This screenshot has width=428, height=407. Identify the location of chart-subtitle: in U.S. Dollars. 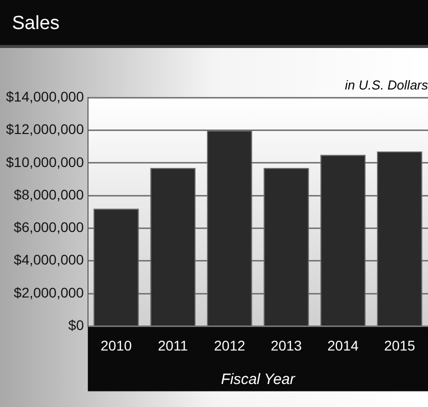
(386, 84).